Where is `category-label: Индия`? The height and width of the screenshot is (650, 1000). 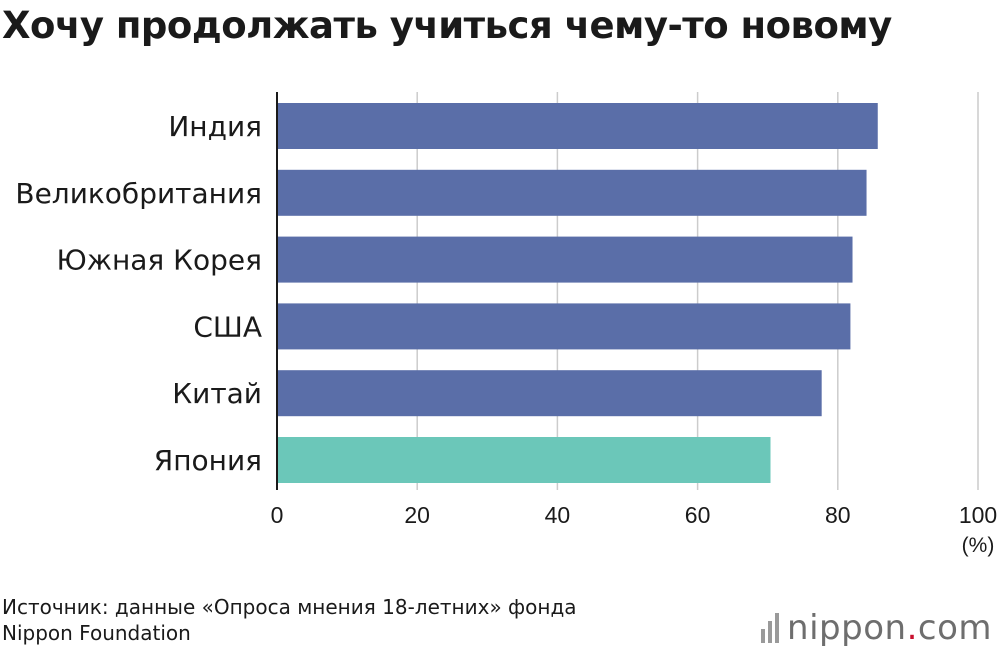 category-label: Индия is located at coordinates (215, 126).